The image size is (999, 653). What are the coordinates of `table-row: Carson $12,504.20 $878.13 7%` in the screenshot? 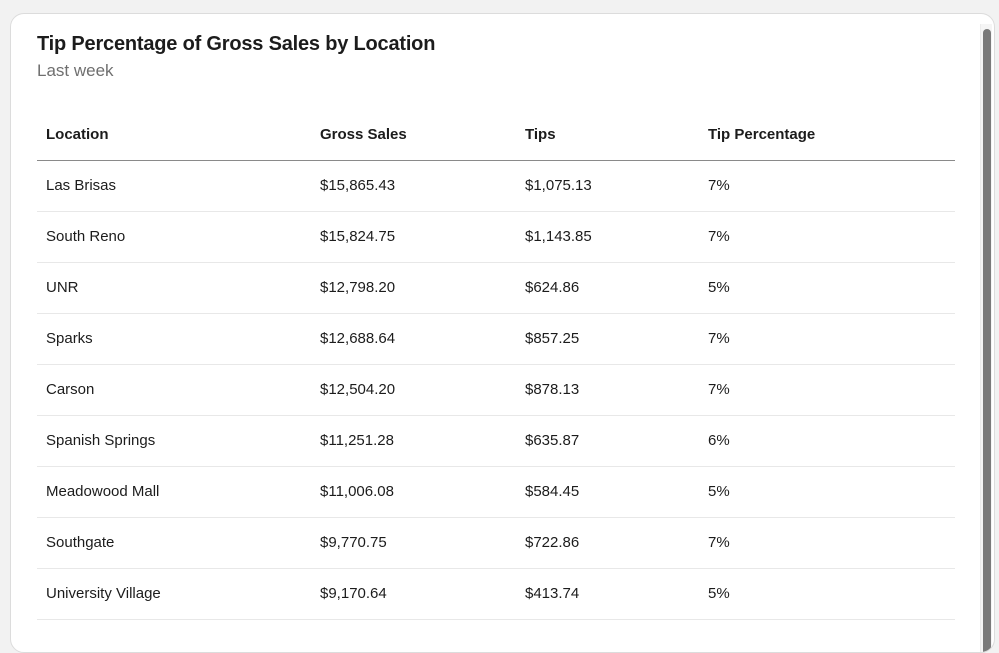 It's located at (496, 390).